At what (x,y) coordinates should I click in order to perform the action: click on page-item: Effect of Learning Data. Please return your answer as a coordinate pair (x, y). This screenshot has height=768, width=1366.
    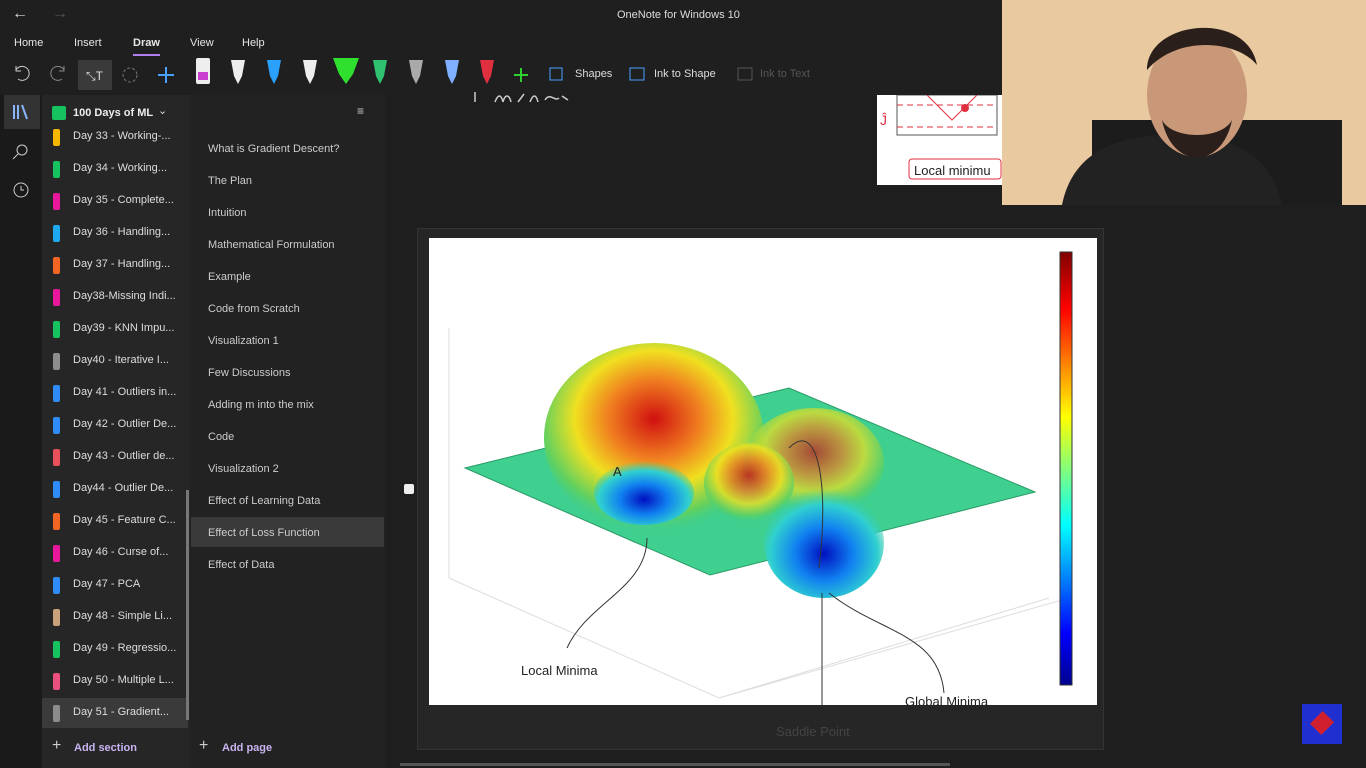
    Looking at the image, I should click on (287, 500).